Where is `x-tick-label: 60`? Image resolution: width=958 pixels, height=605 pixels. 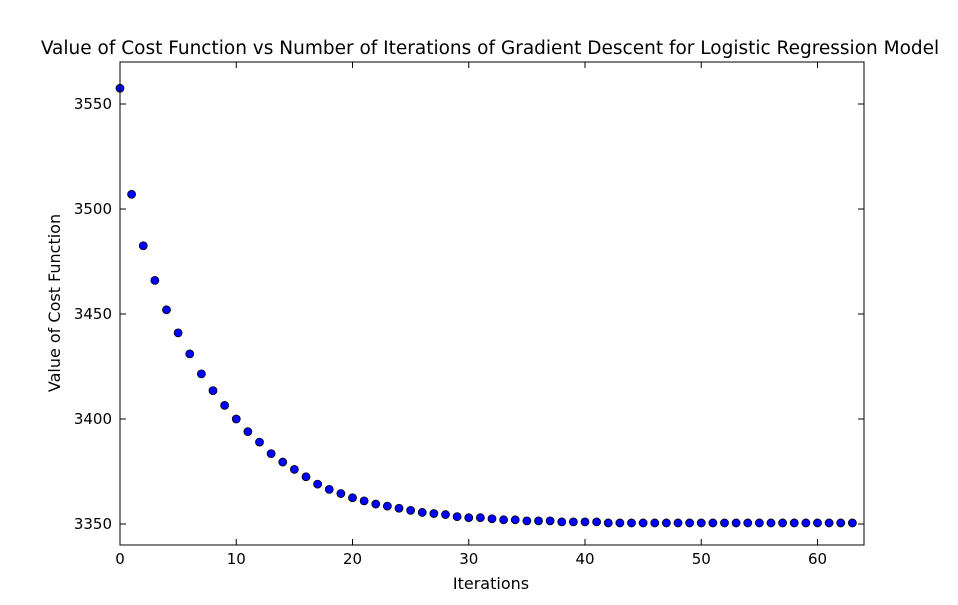
x-tick-label: 60 is located at coordinates (817, 559).